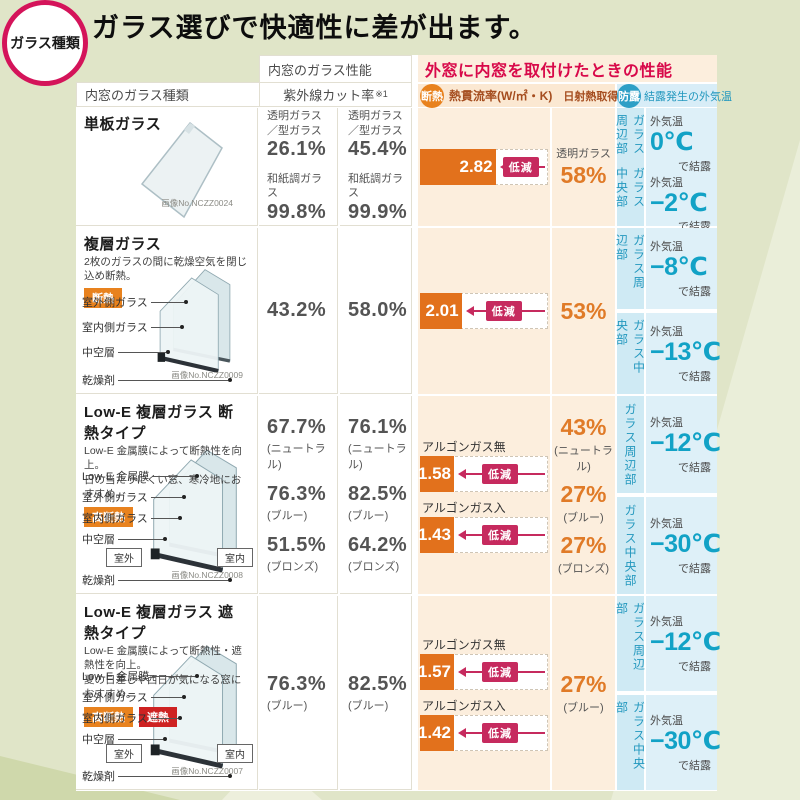  I want to click on solar-gain-cell: 27% (ブルー), so click(583, 693).